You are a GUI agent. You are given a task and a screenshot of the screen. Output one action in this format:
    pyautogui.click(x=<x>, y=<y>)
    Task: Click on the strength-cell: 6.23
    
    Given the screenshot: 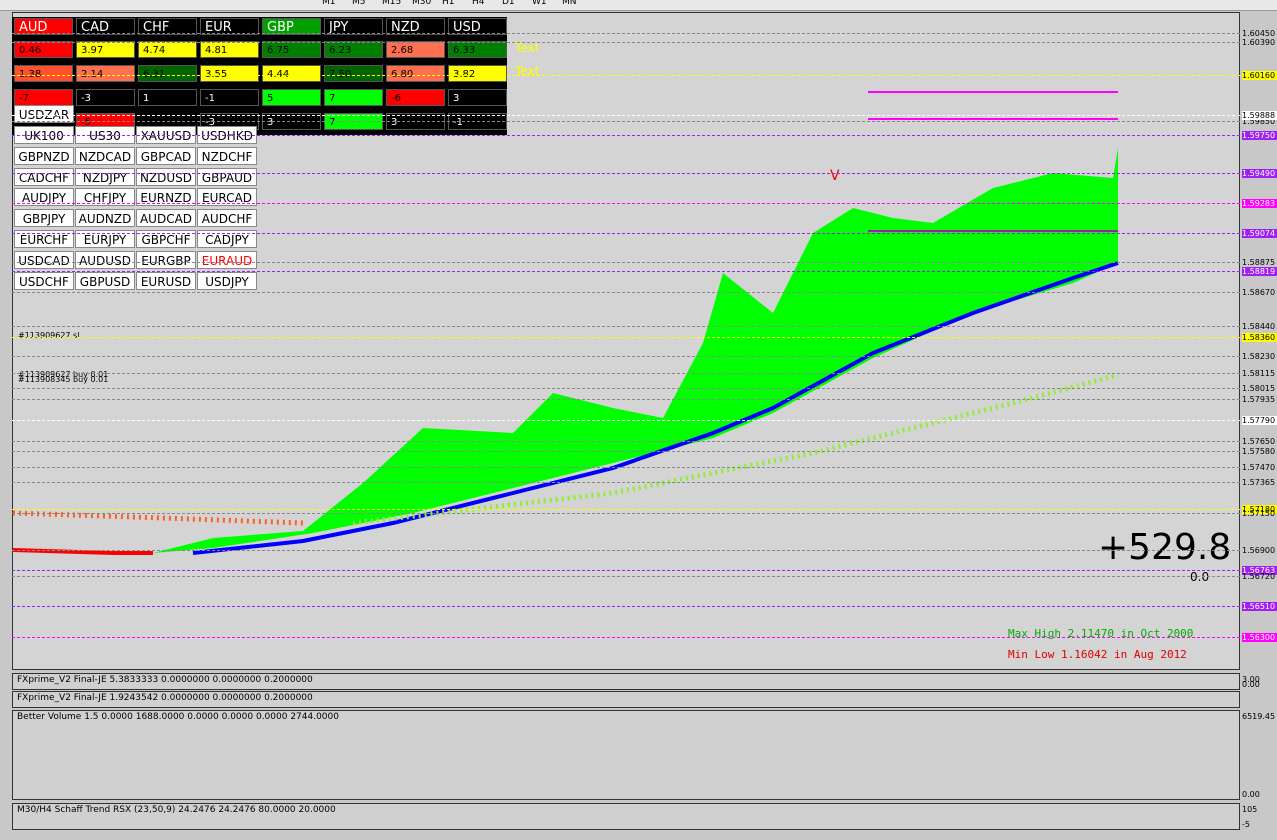 What is the action you would take?
    pyautogui.click(x=353, y=49)
    